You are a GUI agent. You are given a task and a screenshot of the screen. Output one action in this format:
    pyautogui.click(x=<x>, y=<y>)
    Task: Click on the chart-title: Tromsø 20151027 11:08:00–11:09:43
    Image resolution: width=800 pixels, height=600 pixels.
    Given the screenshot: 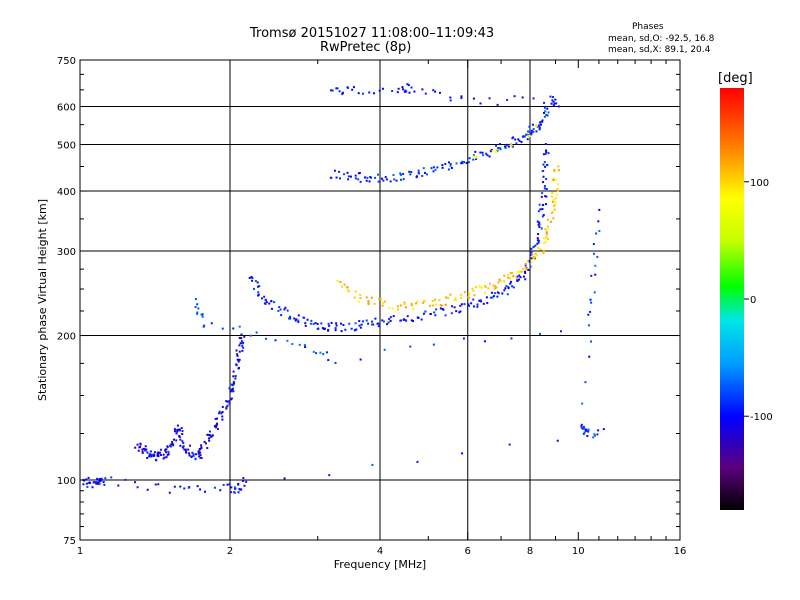 What is the action you would take?
    pyautogui.click(x=372, y=33)
    